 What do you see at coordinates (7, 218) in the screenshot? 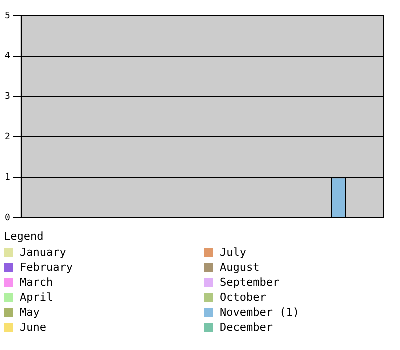
I see `y-tick-label: 0` at bounding box center [7, 218].